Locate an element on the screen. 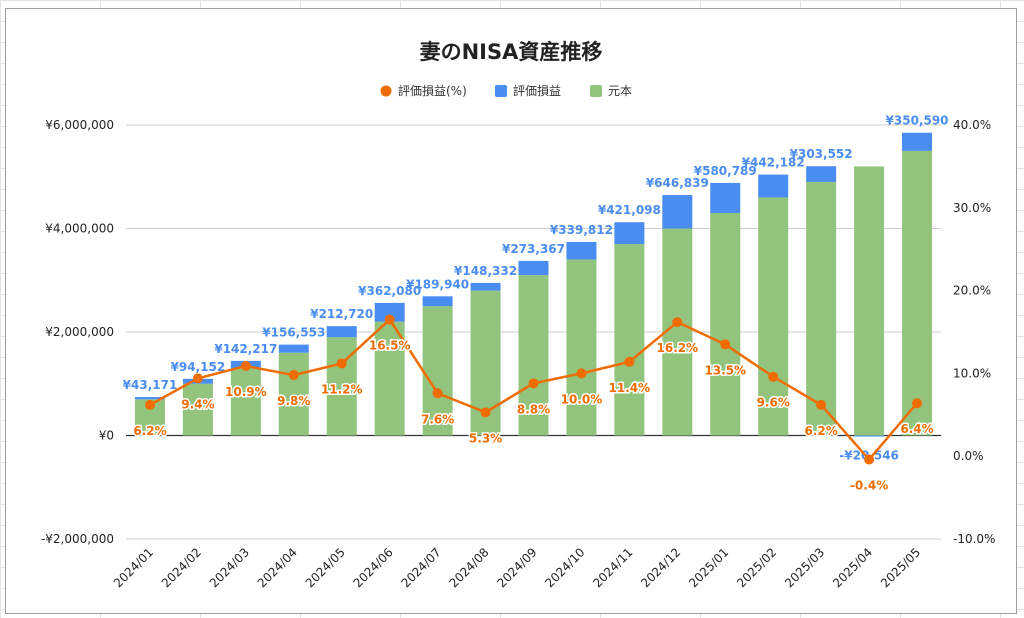  x-tick-label: 2025/01 is located at coordinates (708, 567).